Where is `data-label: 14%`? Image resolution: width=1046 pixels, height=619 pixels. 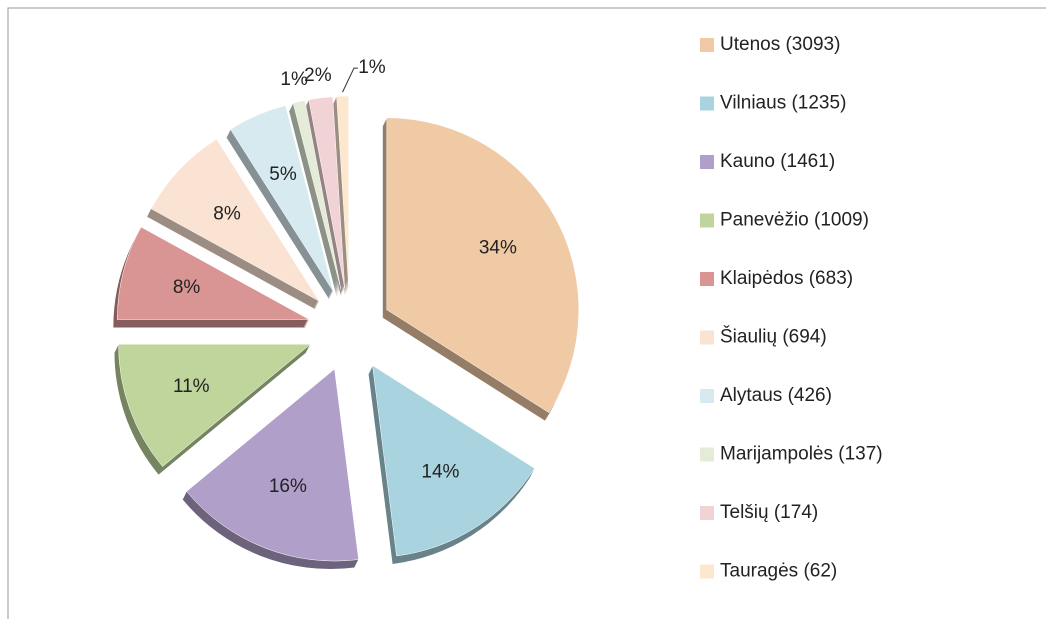 data-label: 14% is located at coordinates (440, 471).